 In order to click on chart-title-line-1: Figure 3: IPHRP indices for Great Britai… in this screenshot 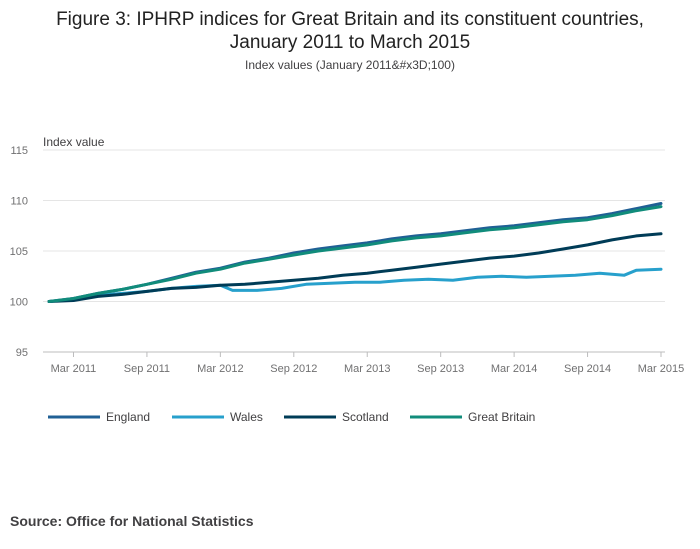, I will do `click(350, 19)`.